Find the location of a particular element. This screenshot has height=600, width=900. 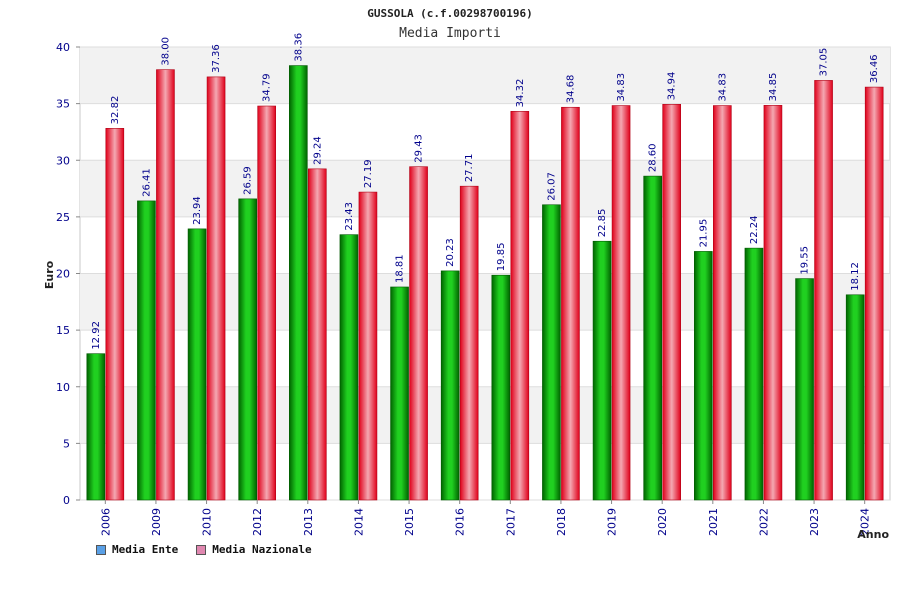

legend: Media Ente Media Nazionale is located at coordinates (204, 549).